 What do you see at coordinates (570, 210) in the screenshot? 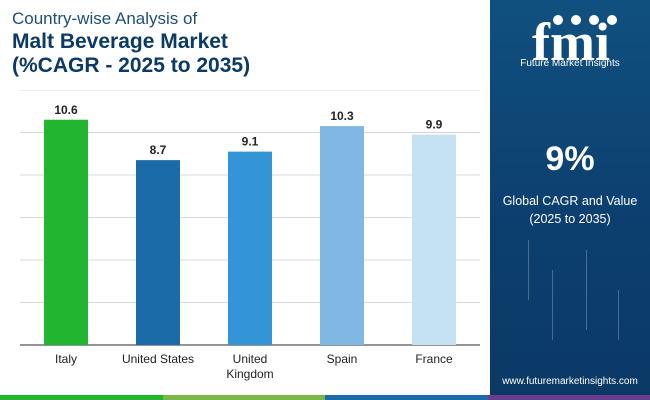
I see `global-cagr-label: Global CAGR and Value (2025 to 2035)` at bounding box center [570, 210].